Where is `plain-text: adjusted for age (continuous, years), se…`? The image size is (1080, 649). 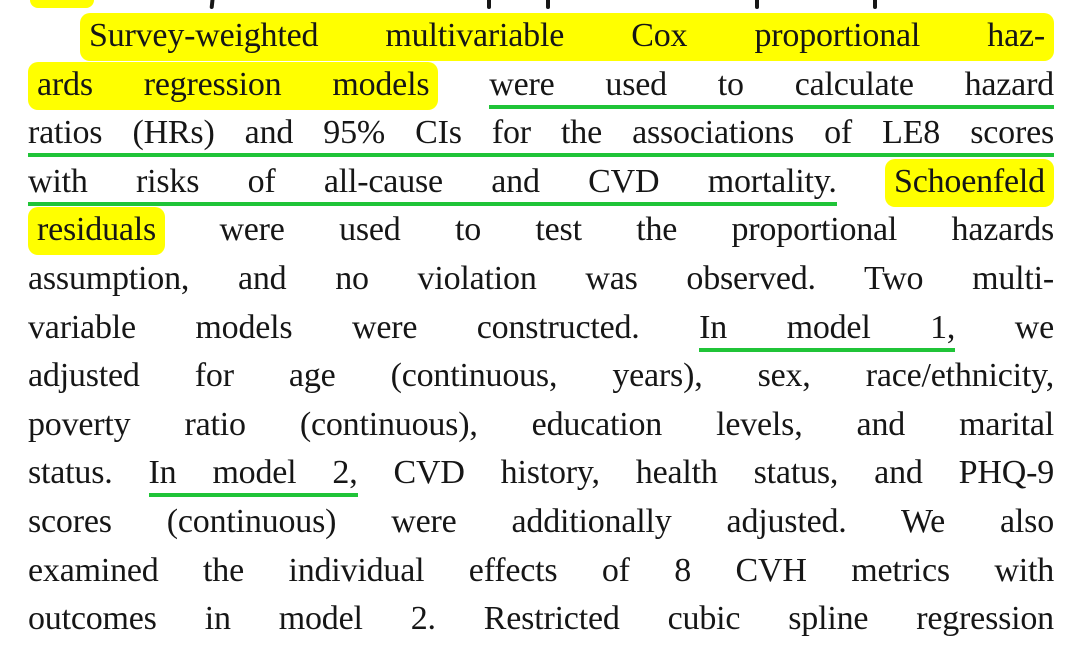
plain-text: adjusted for age (continuous, years), se… is located at coordinates (541, 376).